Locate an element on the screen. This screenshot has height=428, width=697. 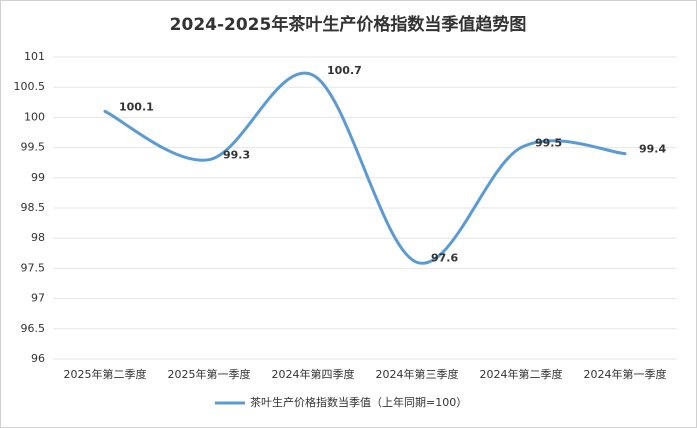
x-tick-label: 2024年第二季度 is located at coordinates (521, 374).